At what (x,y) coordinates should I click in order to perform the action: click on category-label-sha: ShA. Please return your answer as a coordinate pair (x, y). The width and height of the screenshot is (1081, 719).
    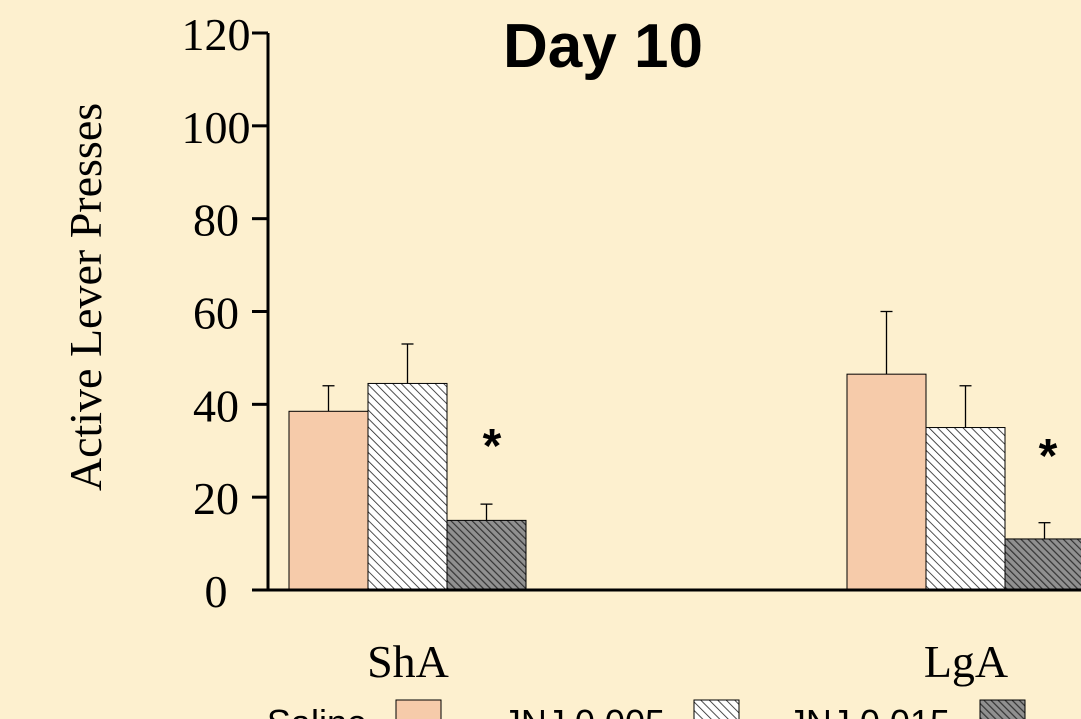
    Looking at the image, I should click on (408, 661).